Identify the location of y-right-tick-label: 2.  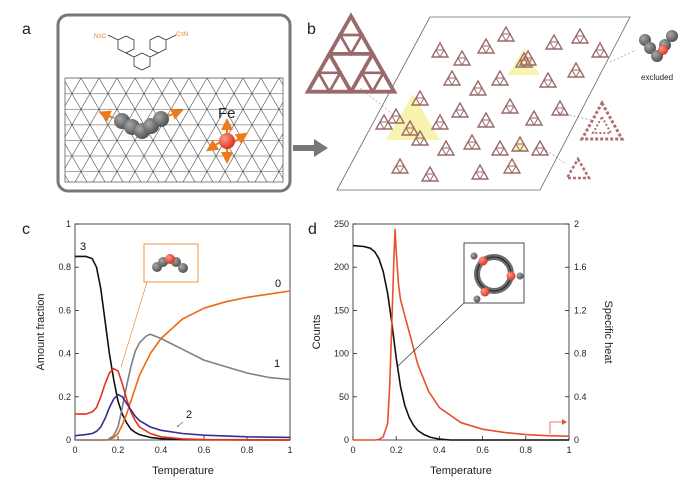
(576, 224).